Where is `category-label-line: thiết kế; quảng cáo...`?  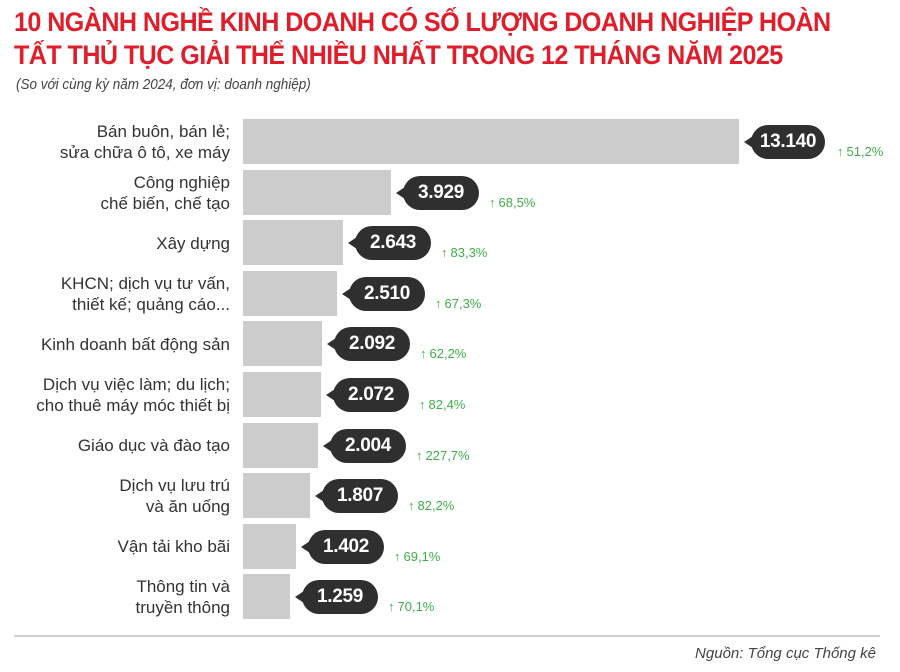 category-label-line: thiết kế; quảng cáo... is located at coordinates (151, 304).